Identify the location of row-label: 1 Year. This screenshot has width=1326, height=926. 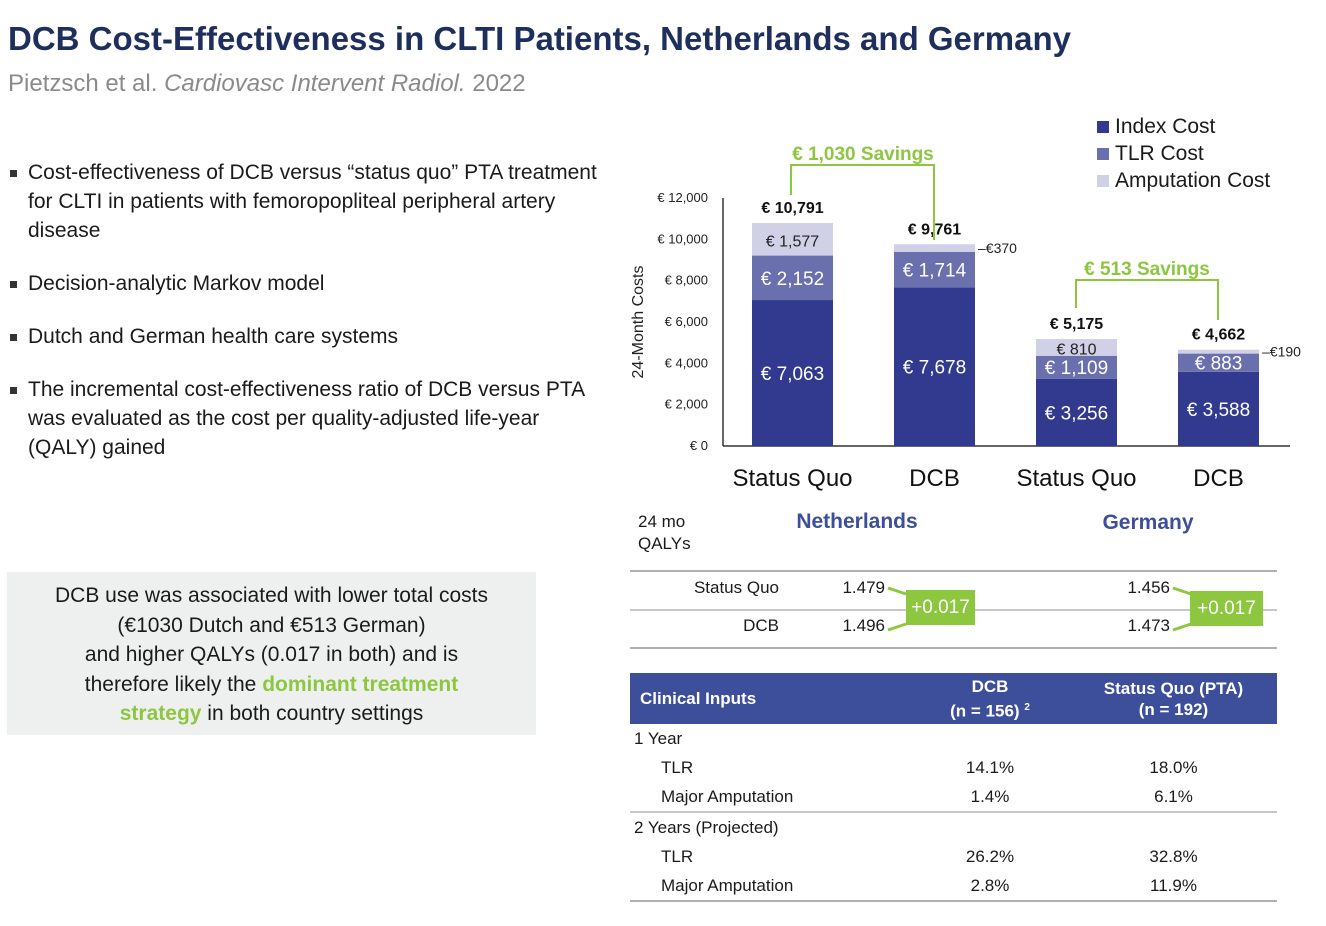
(658, 738).